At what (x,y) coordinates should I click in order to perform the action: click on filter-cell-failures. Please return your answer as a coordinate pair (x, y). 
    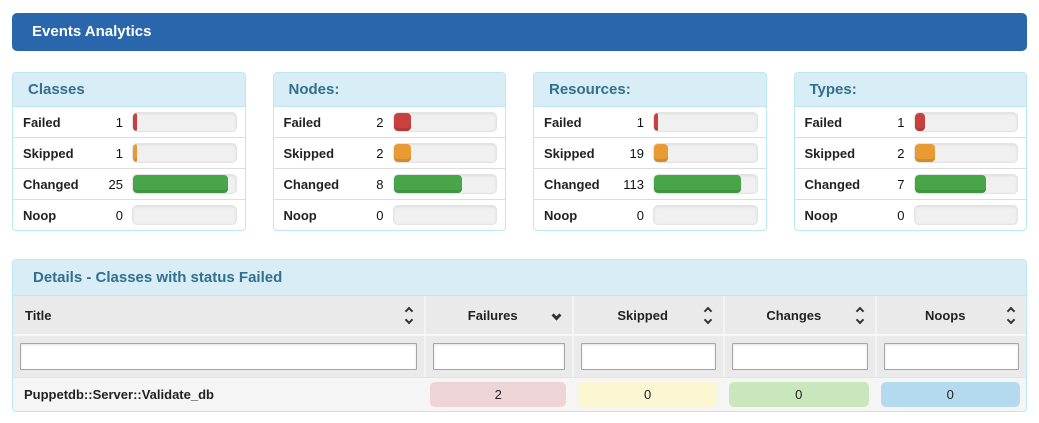
    Looking at the image, I should click on (498, 356).